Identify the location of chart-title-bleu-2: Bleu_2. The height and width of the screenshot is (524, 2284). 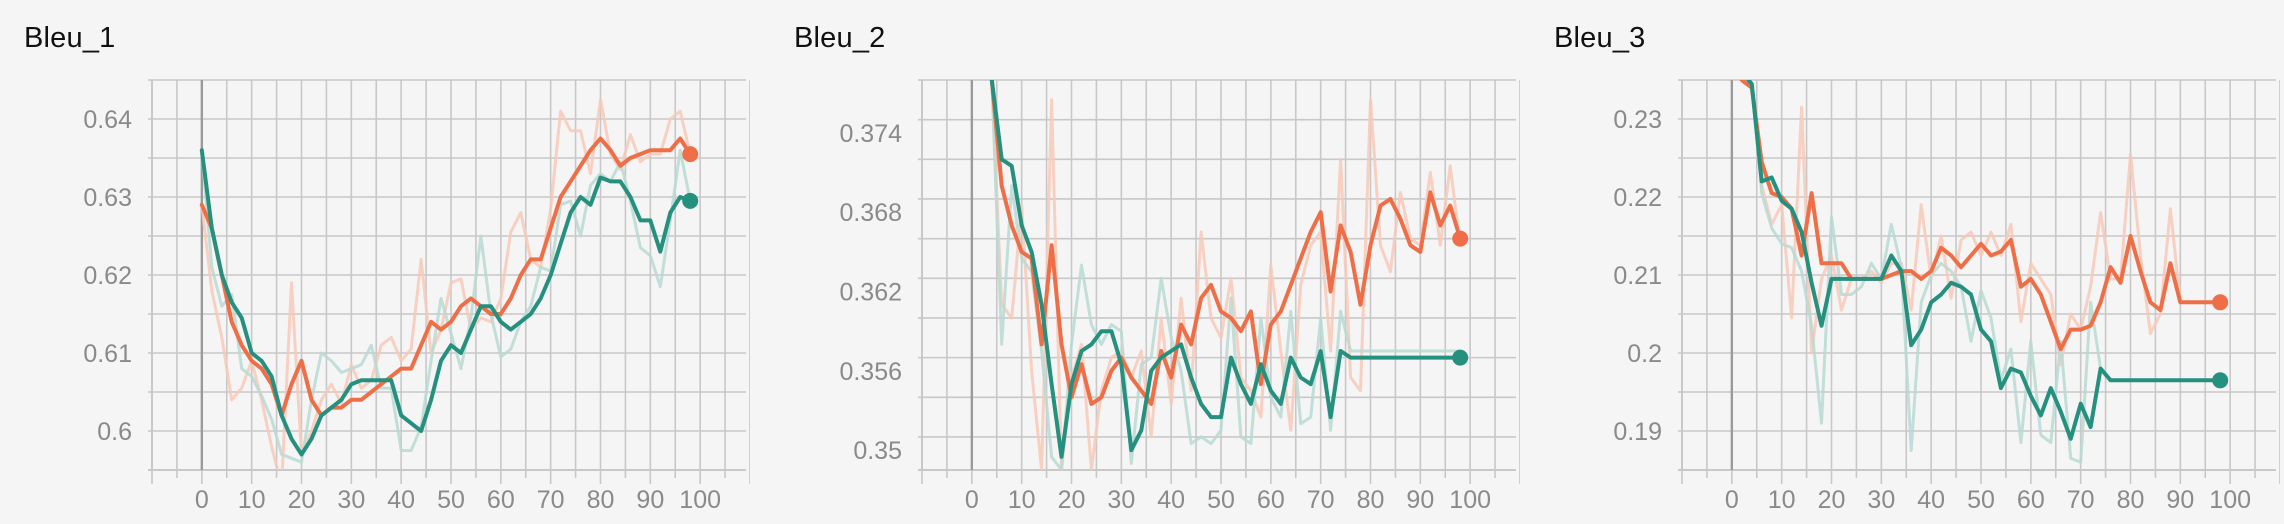
(840, 38).